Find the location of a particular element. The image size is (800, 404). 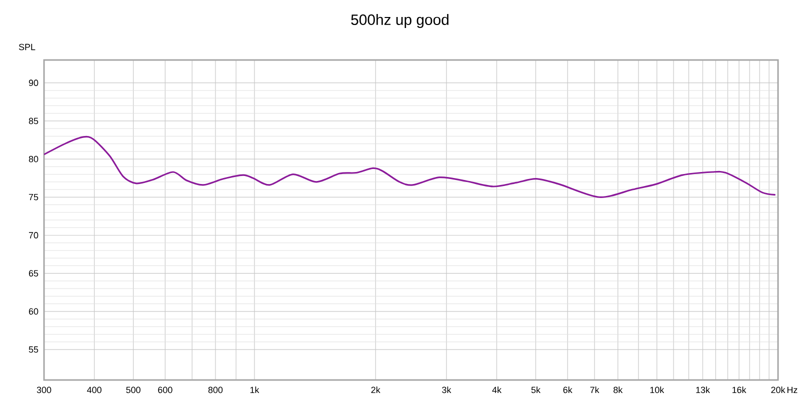

x-tick-label: 500 is located at coordinates (133, 390).